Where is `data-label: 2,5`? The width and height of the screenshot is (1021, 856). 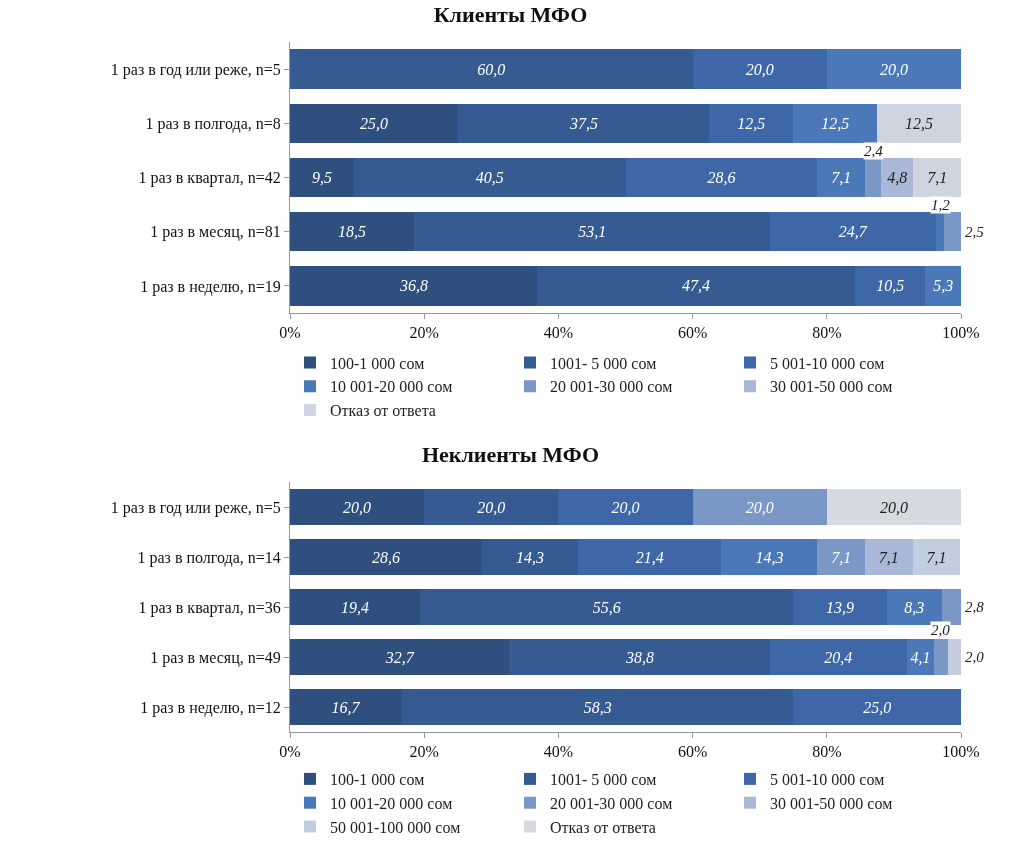
data-label: 2,5 is located at coordinates (975, 232).